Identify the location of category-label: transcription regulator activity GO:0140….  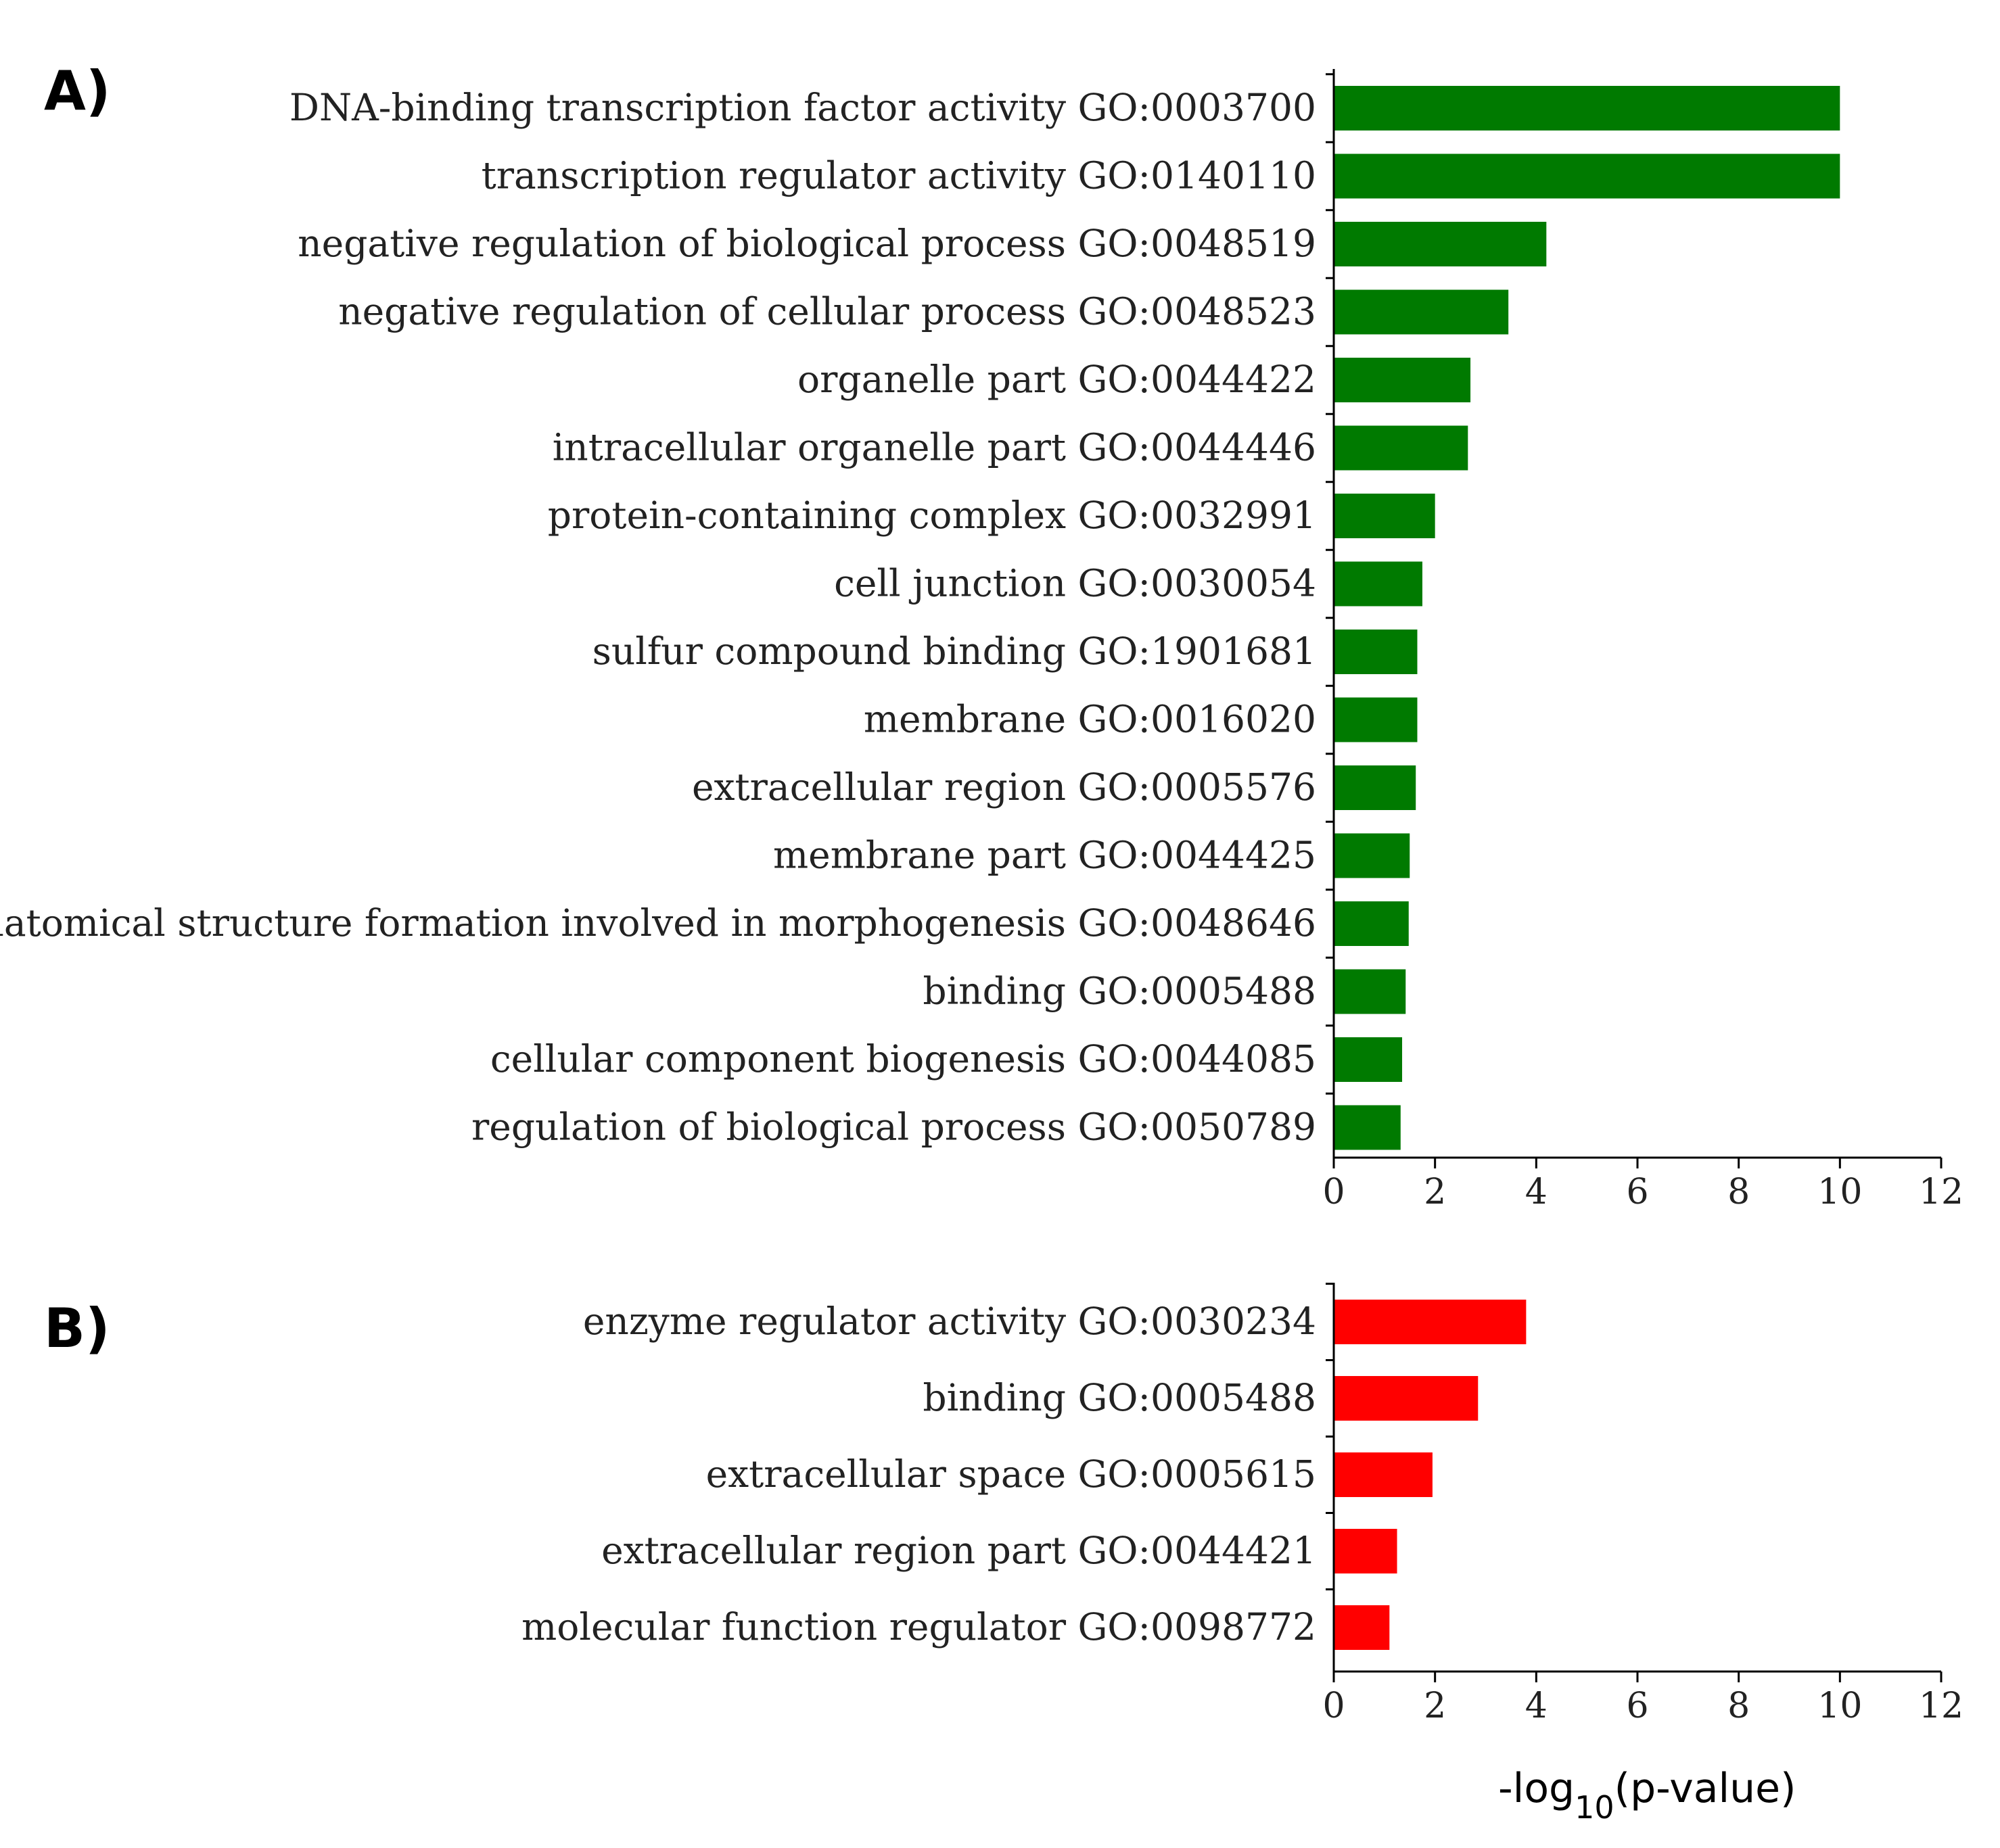
(899, 175).